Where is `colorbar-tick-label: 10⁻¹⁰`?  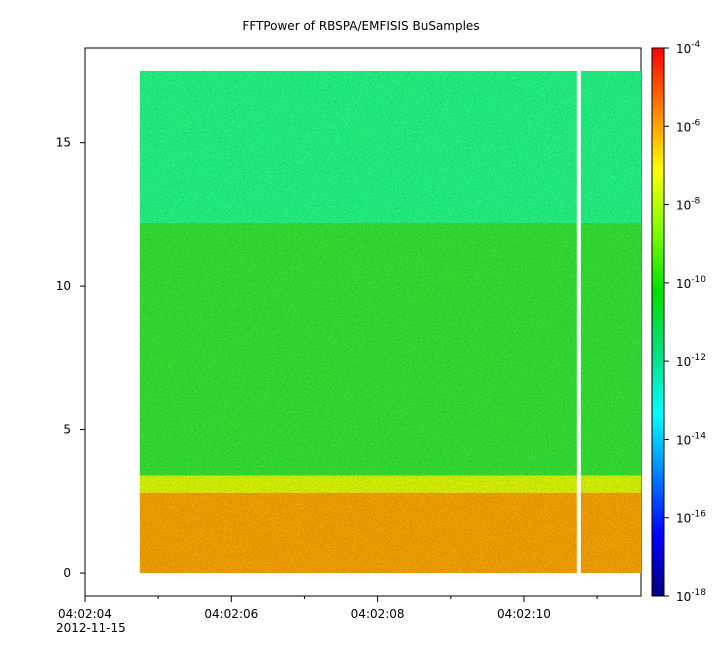
colorbar-tick-label: 10⁻¹⁰ is located at coordinates (691, 283).